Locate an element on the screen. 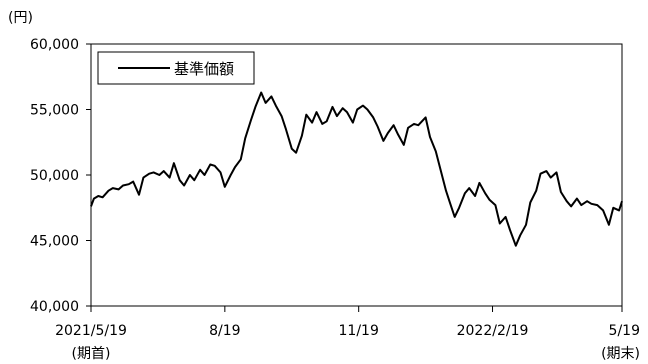 The image size is (648, 364). x-tick-sublabel: (期首) is located at coordinates (91, 354).